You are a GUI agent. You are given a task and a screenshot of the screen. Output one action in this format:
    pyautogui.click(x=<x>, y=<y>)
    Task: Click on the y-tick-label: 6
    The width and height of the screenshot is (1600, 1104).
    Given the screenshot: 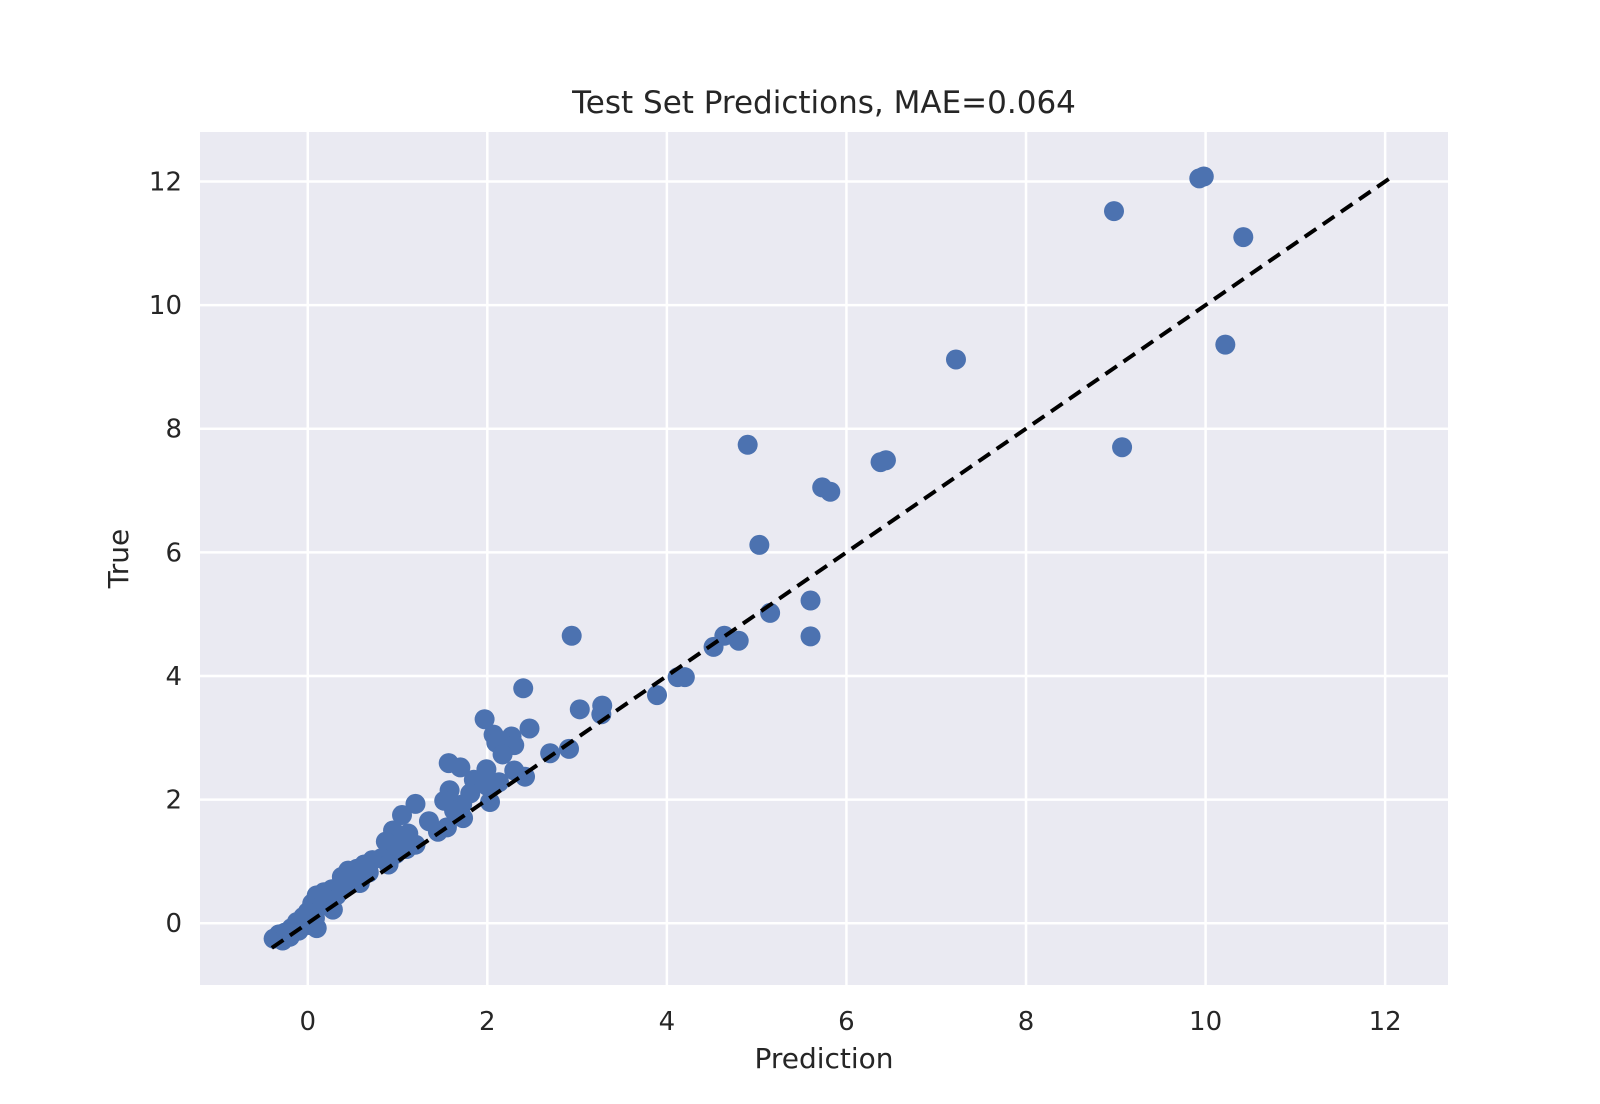 What is the action you would take?
    pyautogui.click(x=173, y=553)
    